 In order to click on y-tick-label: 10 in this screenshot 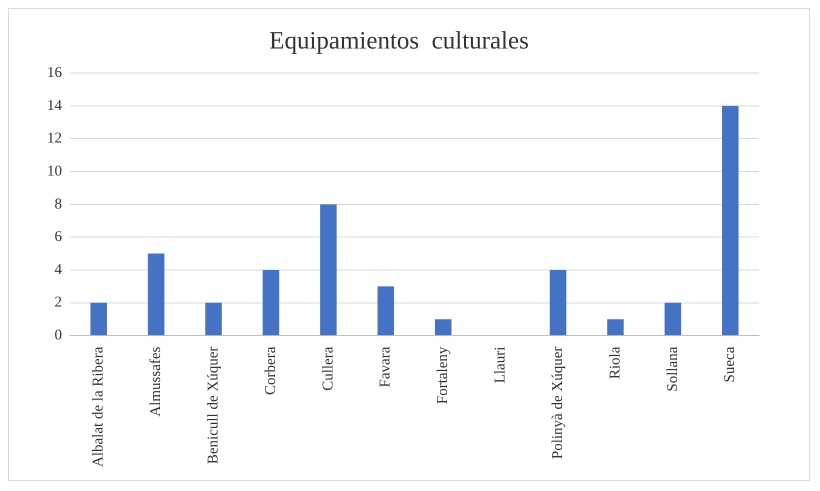, I will do `click(54, 171)`.